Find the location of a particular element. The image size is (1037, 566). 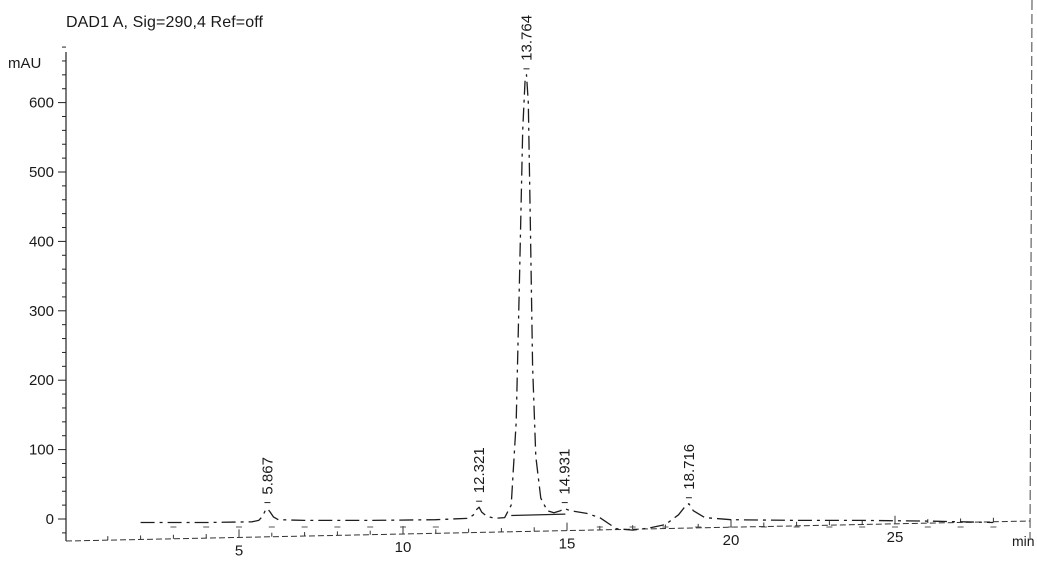

chart-title: DAD1 A, Sig=290,4 Ref=off is located at coordinates (164, 22).